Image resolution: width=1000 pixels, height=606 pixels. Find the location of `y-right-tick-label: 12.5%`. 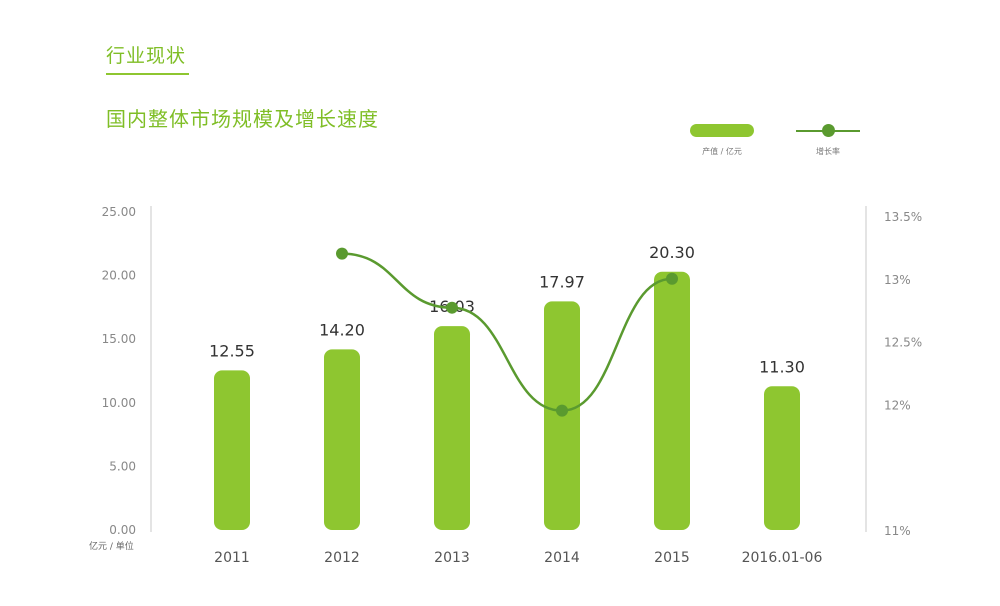

y-right-tick-label: 12.5% is located at coordinates (903, 343).